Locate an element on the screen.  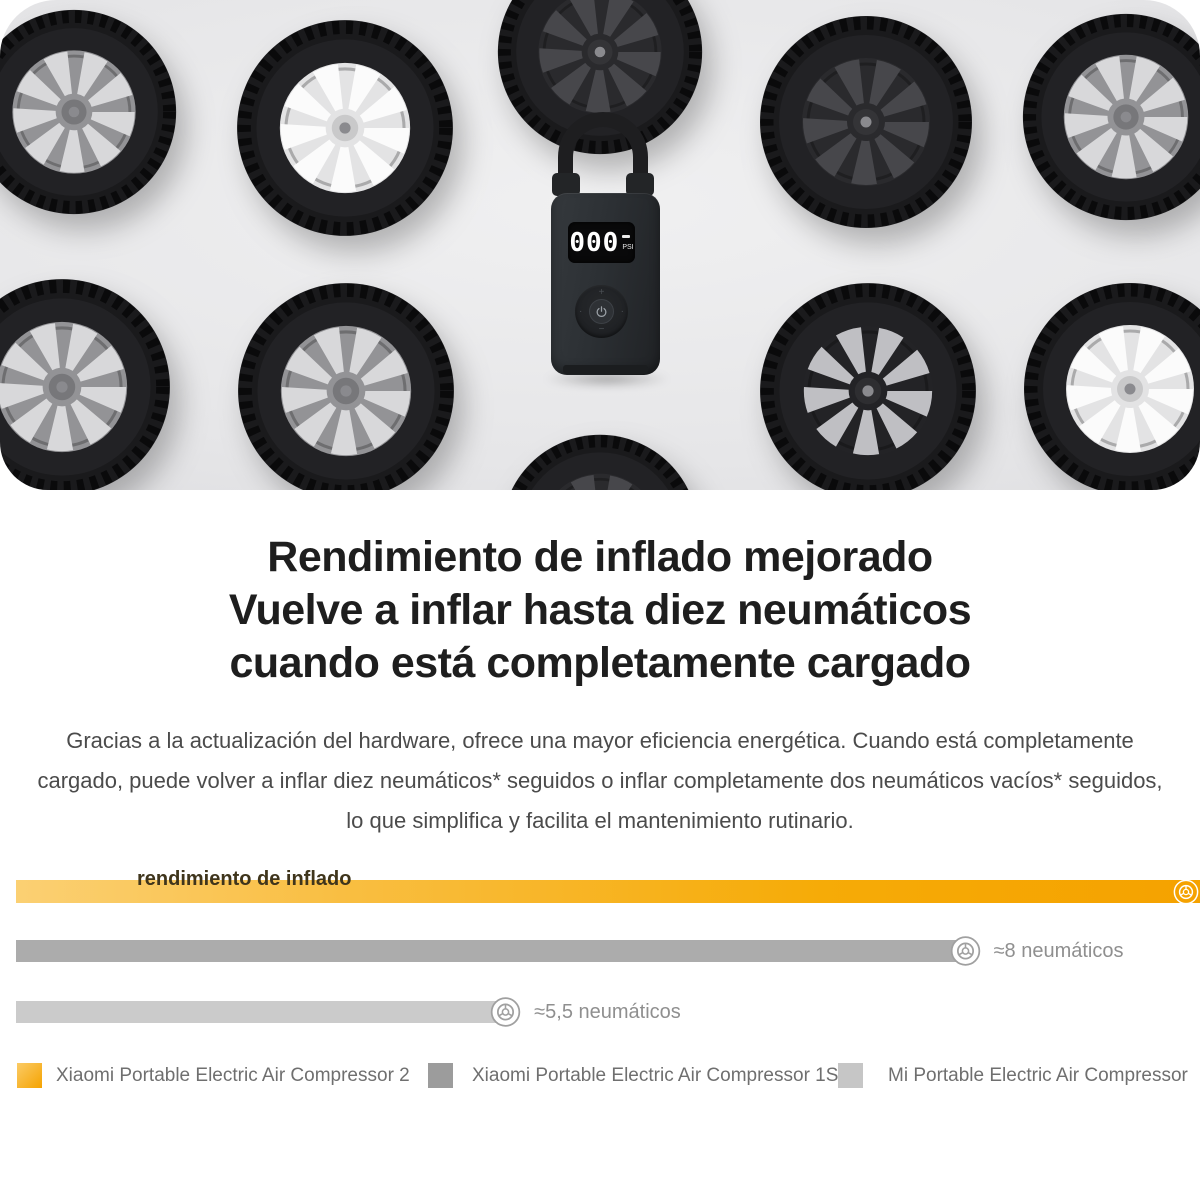
bar-mi-compressor is located at coordinates (268, 1012).